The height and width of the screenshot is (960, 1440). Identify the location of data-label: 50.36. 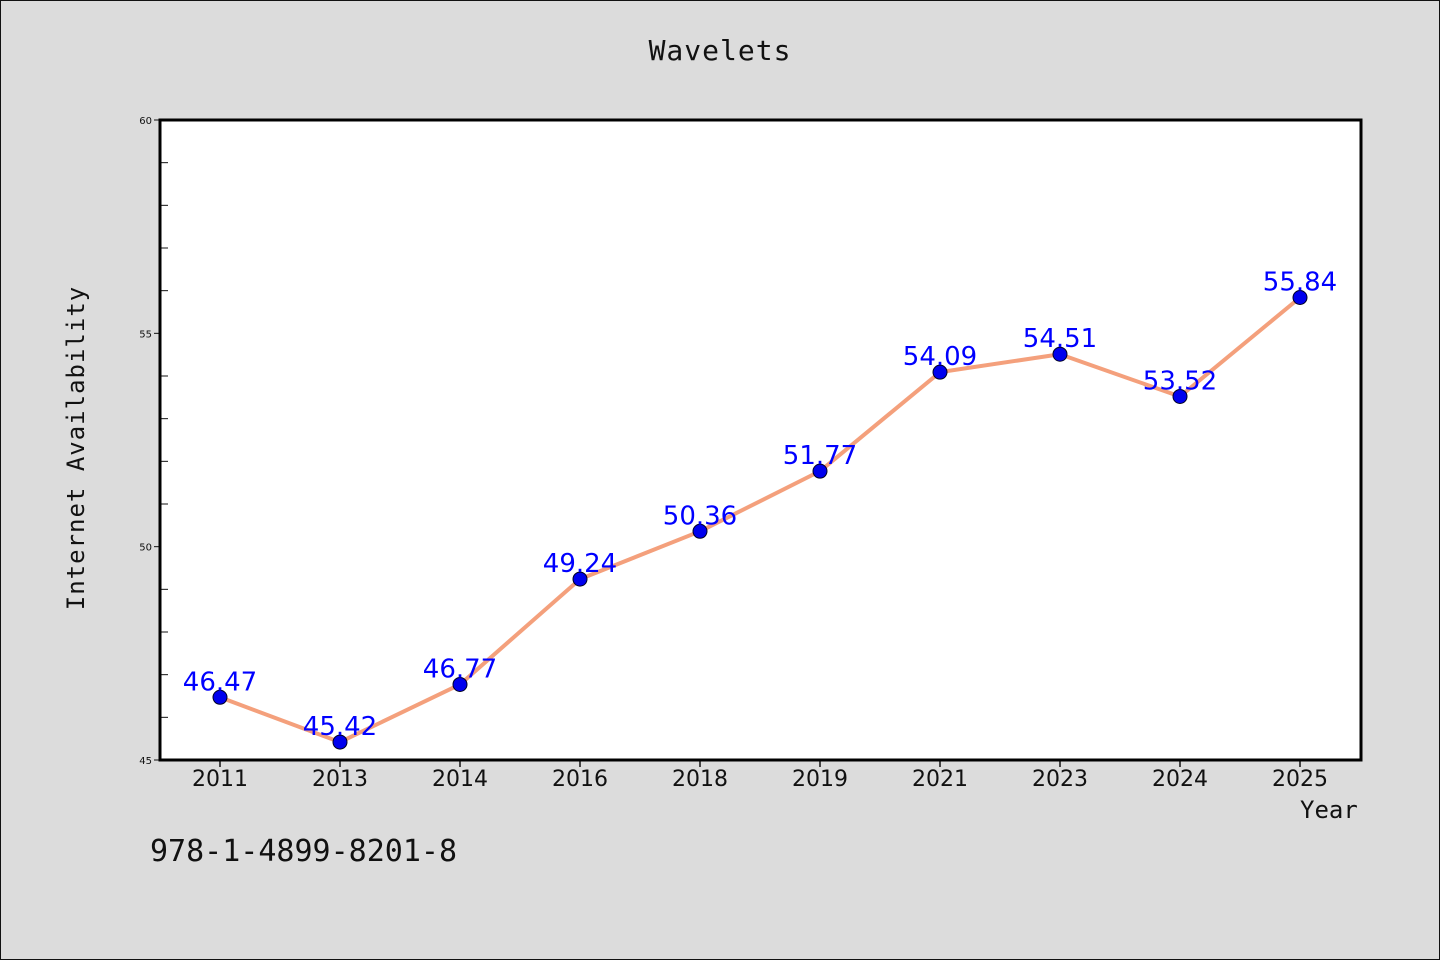
(700, 516).